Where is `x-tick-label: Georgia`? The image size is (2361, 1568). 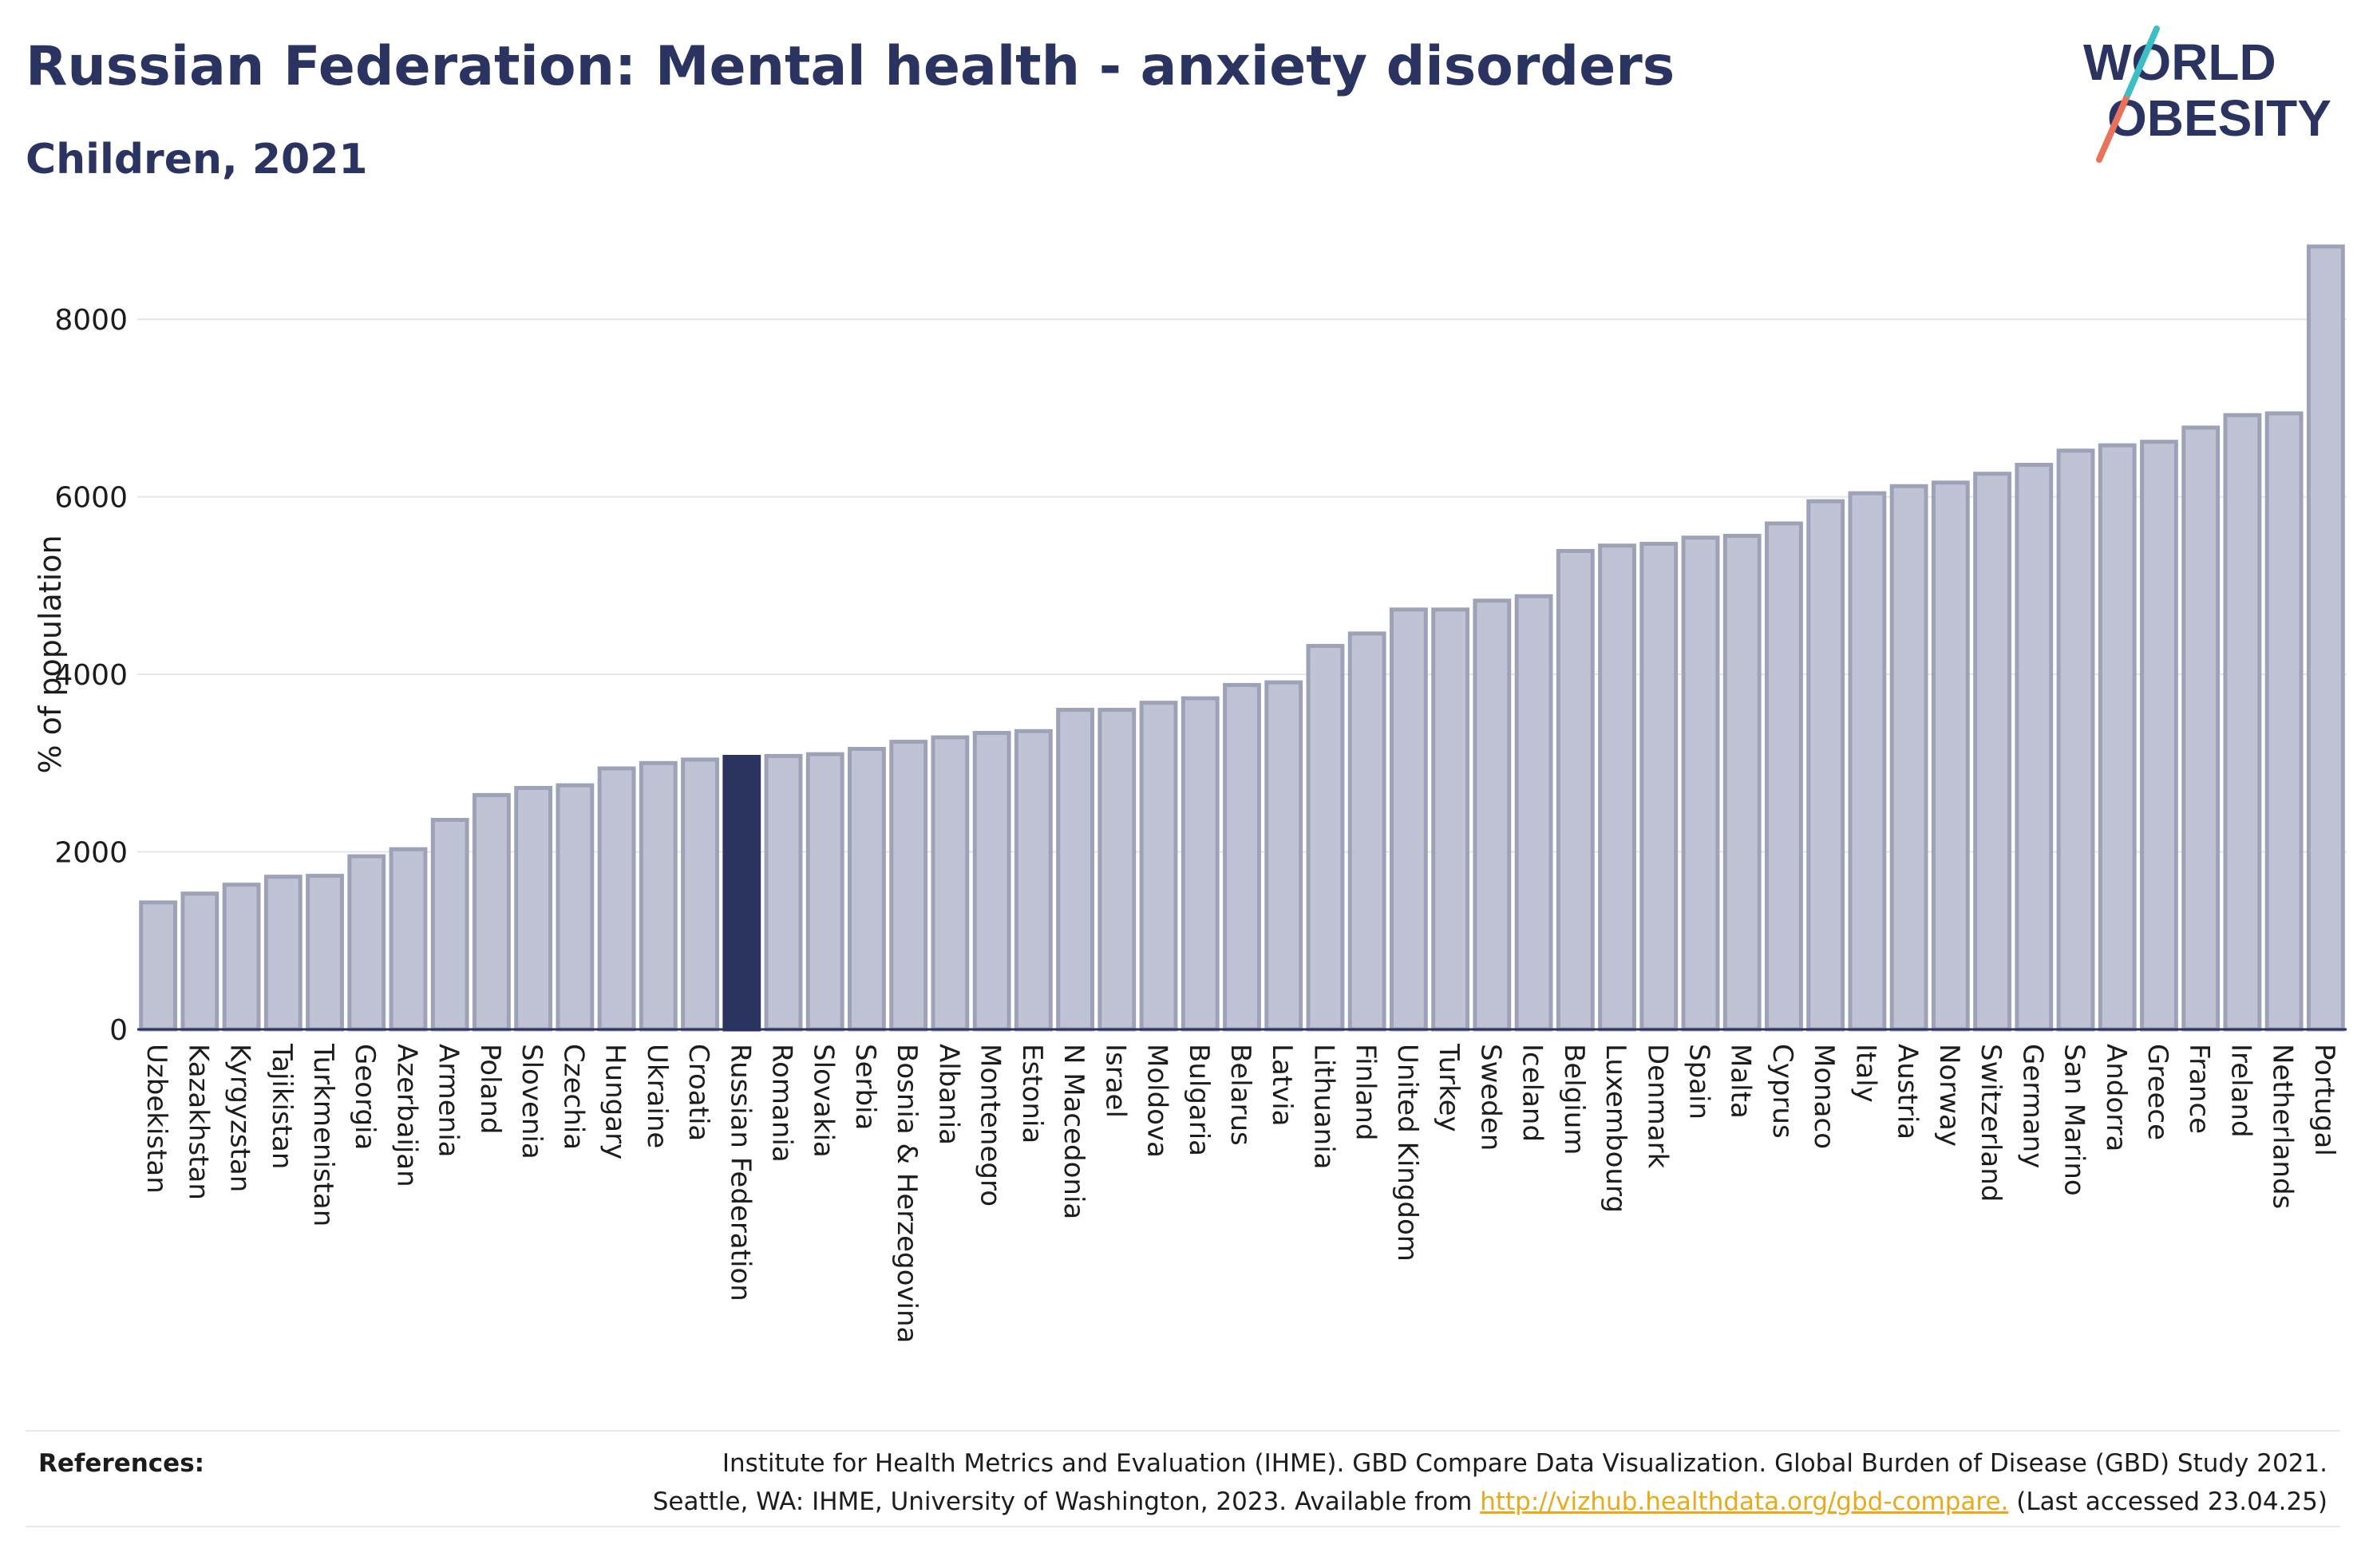
x-tick-label: Georgia is located at coordinates (365, 1097).